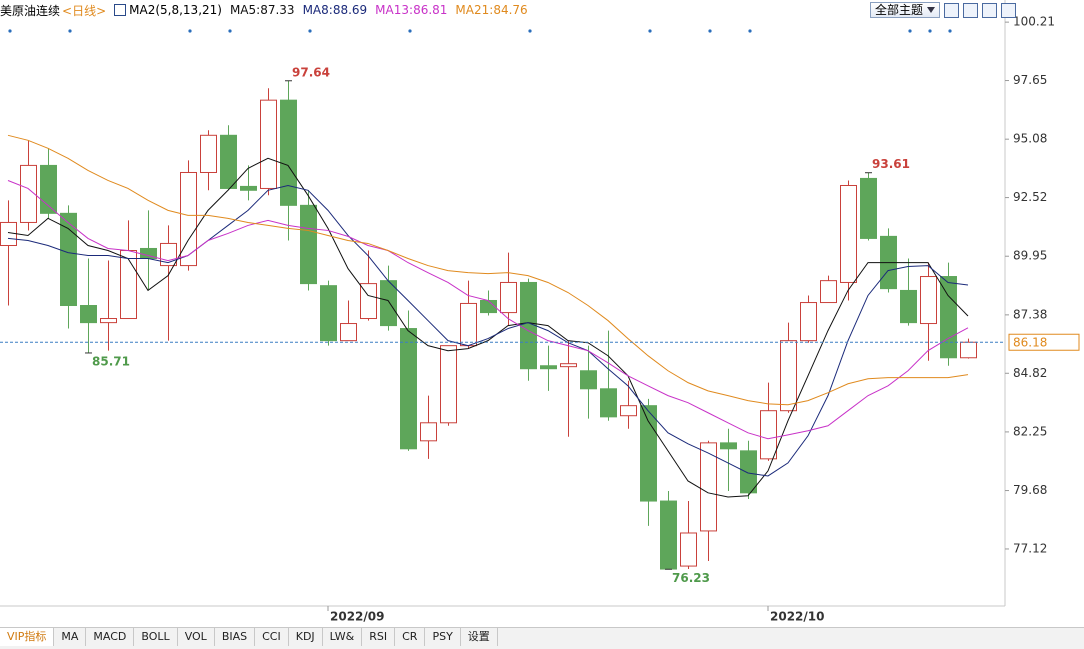 The width and height of the screenshot is (1084, 649). What do you see at coordinates (175, 10) in the screenshot?
I see `indicator-label: MA2(5,8,13,21)` at bounding box center [175, 10].